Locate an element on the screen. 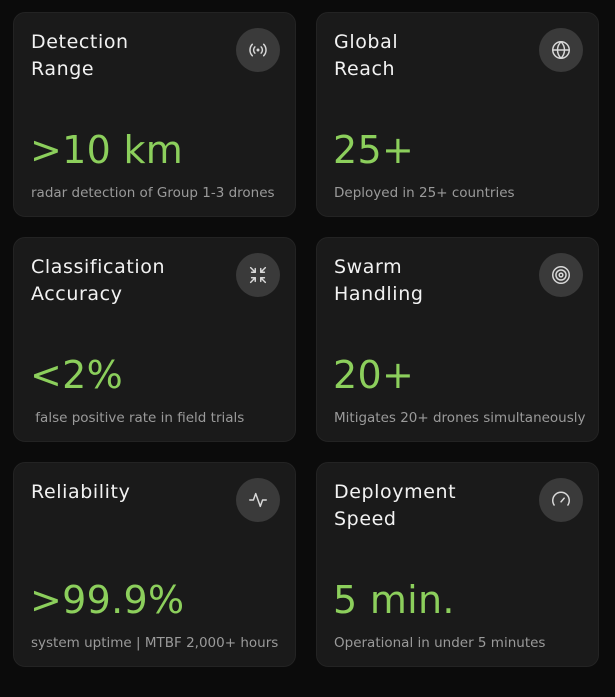 This screenshot has width=615, height=697. stat-value: 5 min. is located at coordinates (394, 600).